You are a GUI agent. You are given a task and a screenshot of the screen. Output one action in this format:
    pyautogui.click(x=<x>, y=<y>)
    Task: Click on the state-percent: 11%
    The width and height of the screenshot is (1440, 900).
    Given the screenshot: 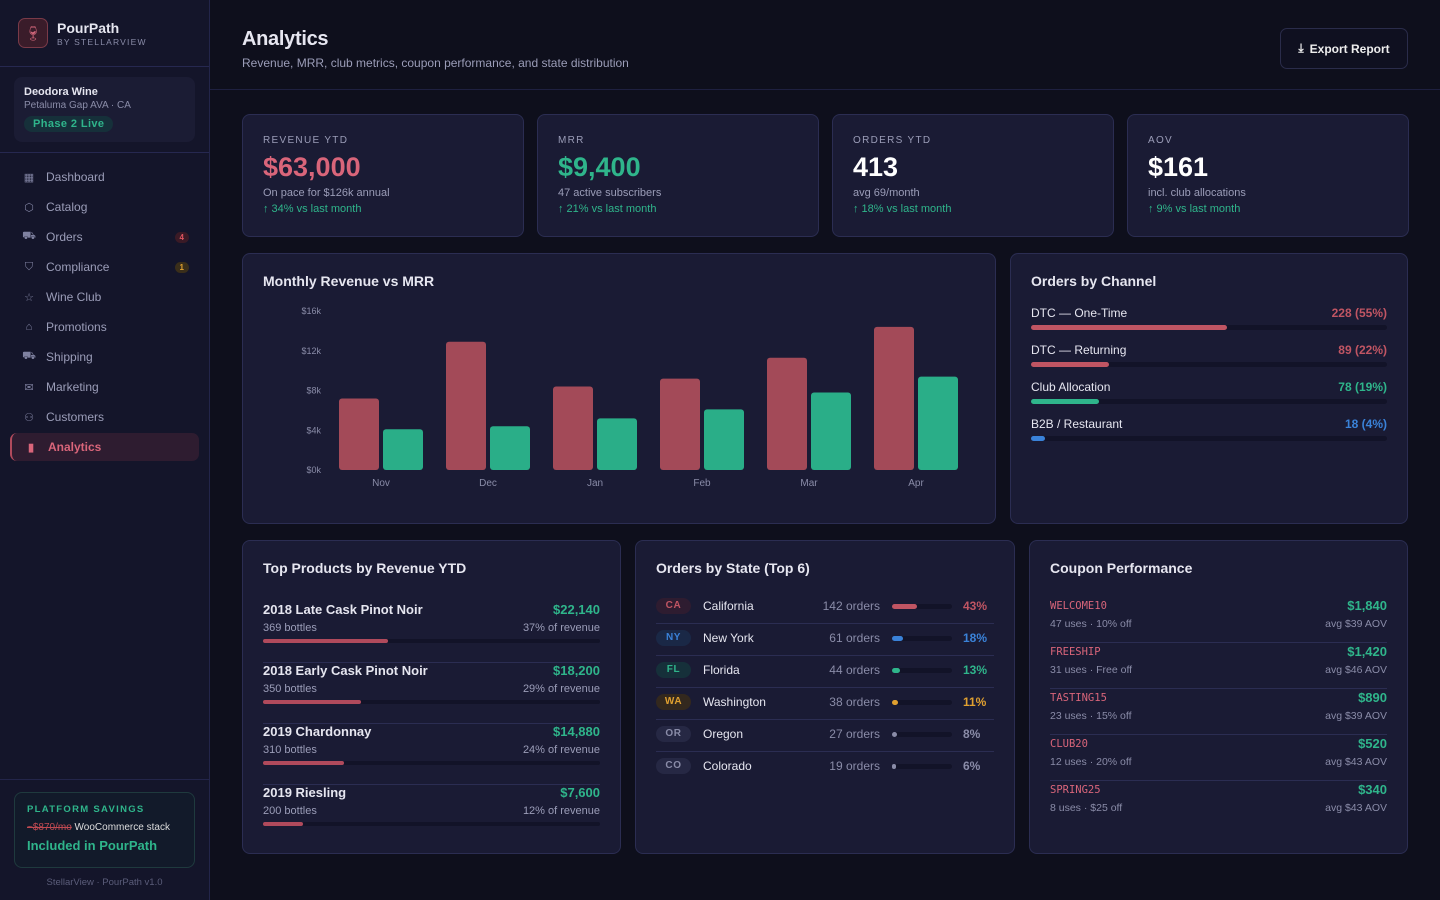 What is the action you would take?
    pyautogui.click(x=975, y=702)
    